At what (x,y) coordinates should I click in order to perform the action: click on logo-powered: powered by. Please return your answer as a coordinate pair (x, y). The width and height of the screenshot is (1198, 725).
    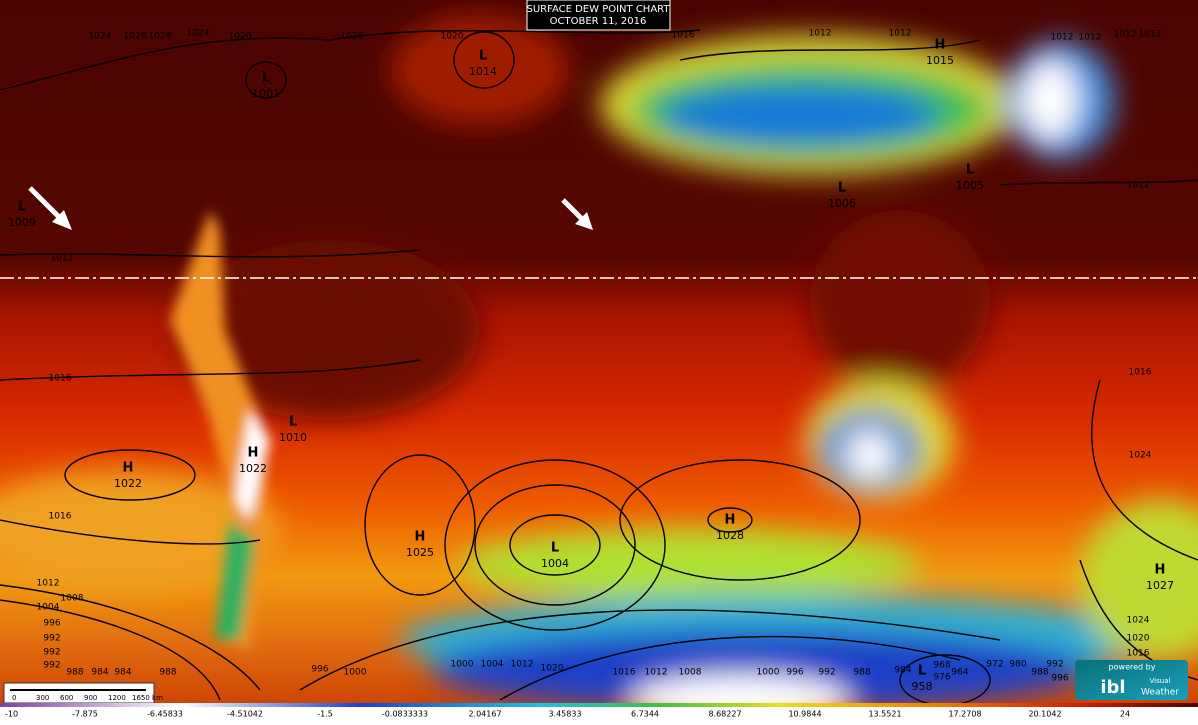
    Looking at the image, I should click on (1132, 667).